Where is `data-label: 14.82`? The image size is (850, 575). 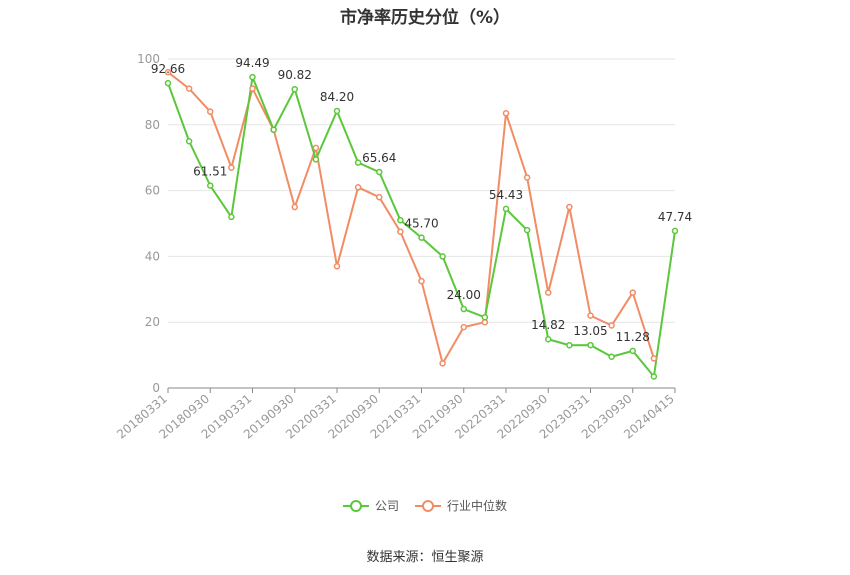 data-label: 14.82 is located at coordinates (548, 325).